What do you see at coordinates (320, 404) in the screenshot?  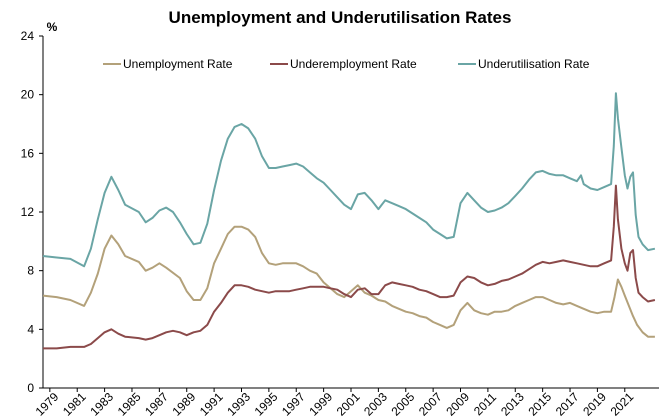 I see `x-tick-label: 1999` at bounding box center [320, 404].